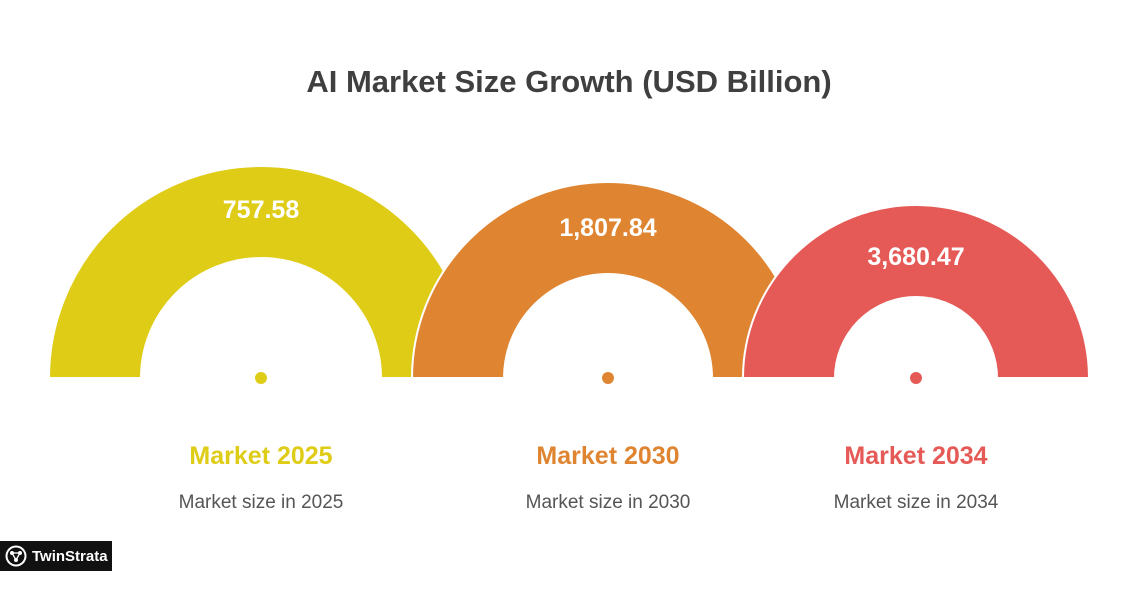 Image resolution: width=1138 pixels, height=600 pixels. I want to click on value-label-0: 757.58, so click(261, 210).